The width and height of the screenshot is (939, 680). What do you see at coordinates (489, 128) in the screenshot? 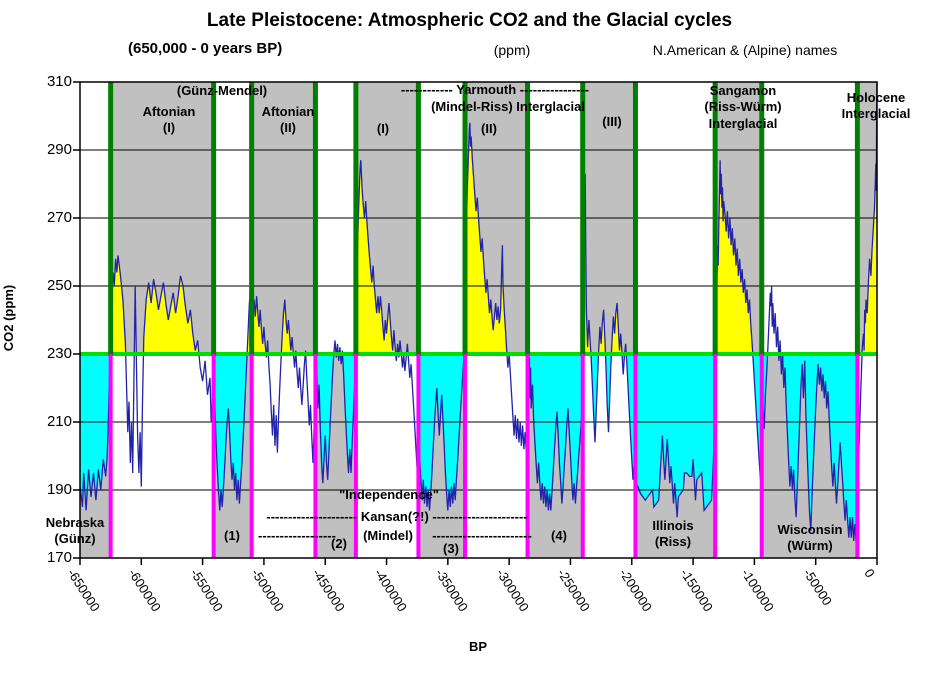
I see `label-yarmouth-2-num: (II)` at bounding box center [489, 128].